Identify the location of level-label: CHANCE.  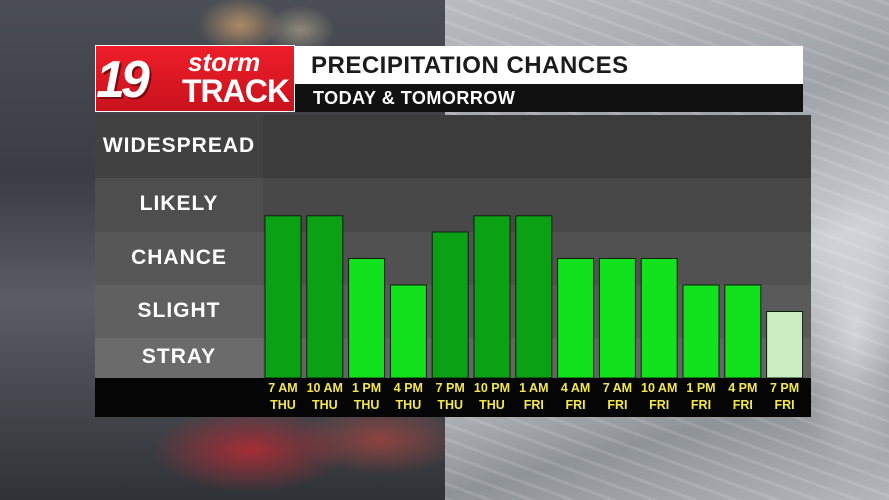
(179, 257).